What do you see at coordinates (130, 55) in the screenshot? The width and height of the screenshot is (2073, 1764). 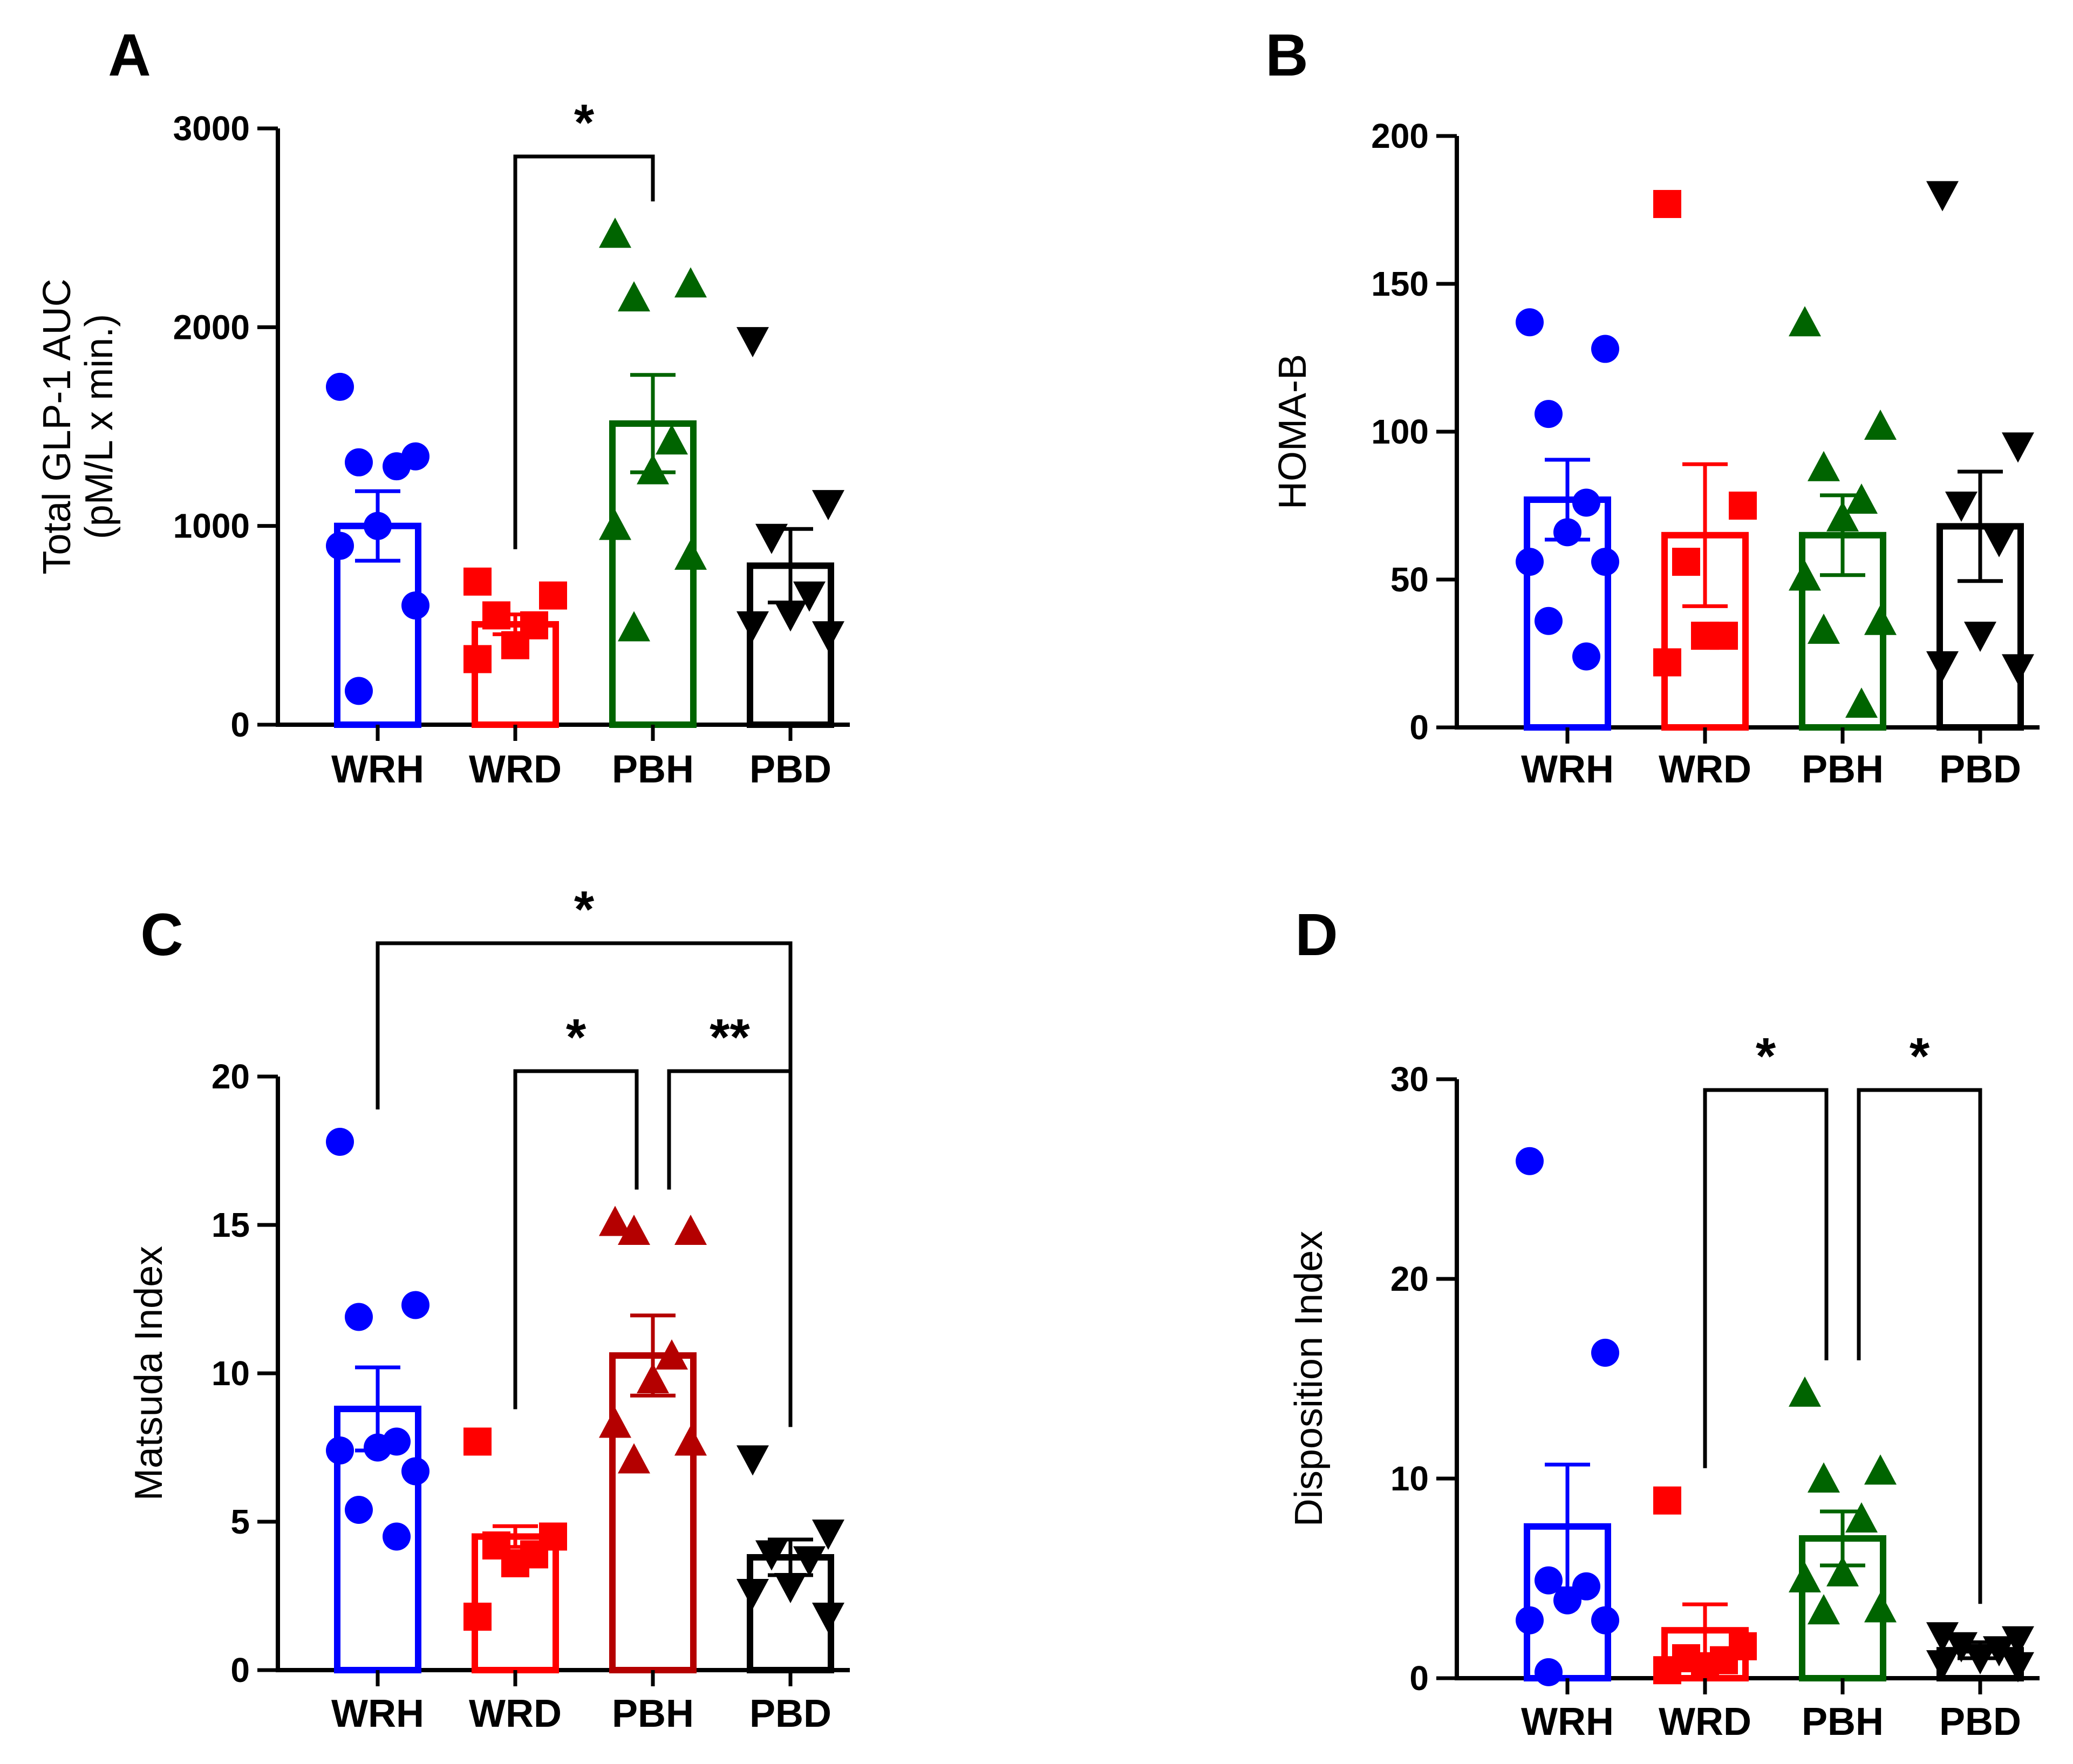 I see `panel-label: A` at bounding box center [130, 55].